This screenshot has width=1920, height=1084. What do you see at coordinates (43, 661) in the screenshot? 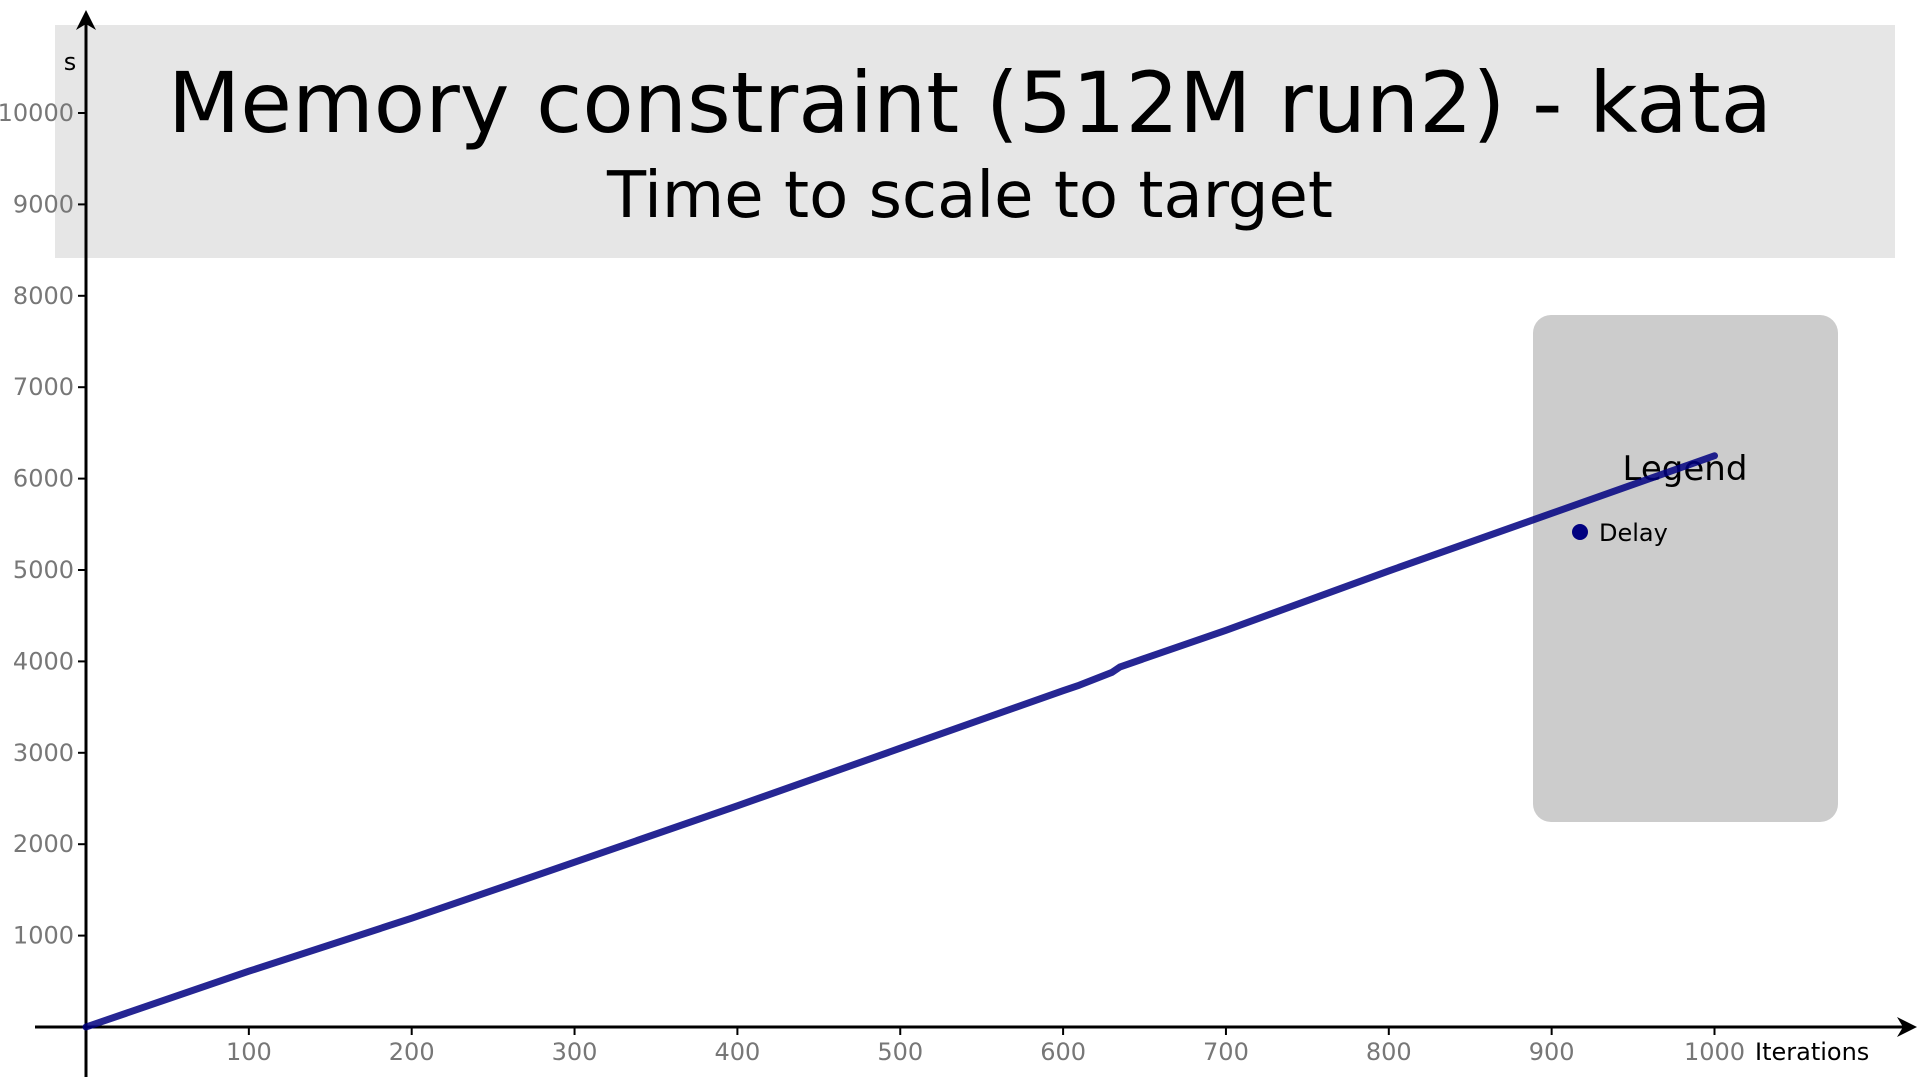
I see `y-tick-label: 4000` at bounding box center [43, 661].